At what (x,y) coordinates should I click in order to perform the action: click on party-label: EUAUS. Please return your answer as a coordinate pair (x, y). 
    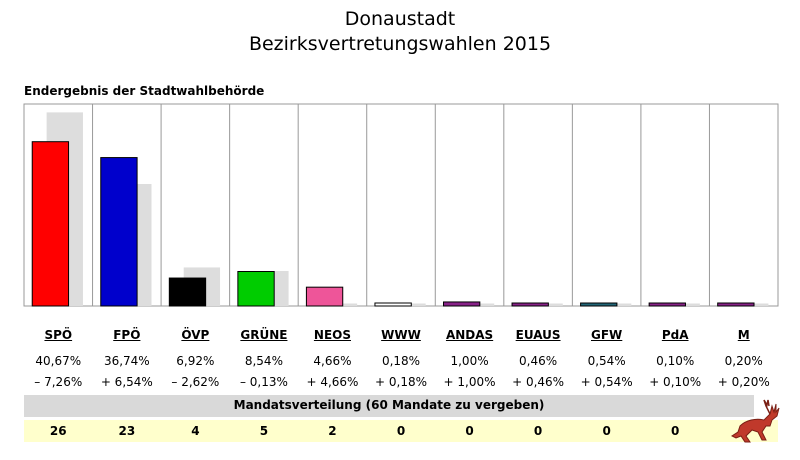
    Looking at the image, I should click on (538, 335).